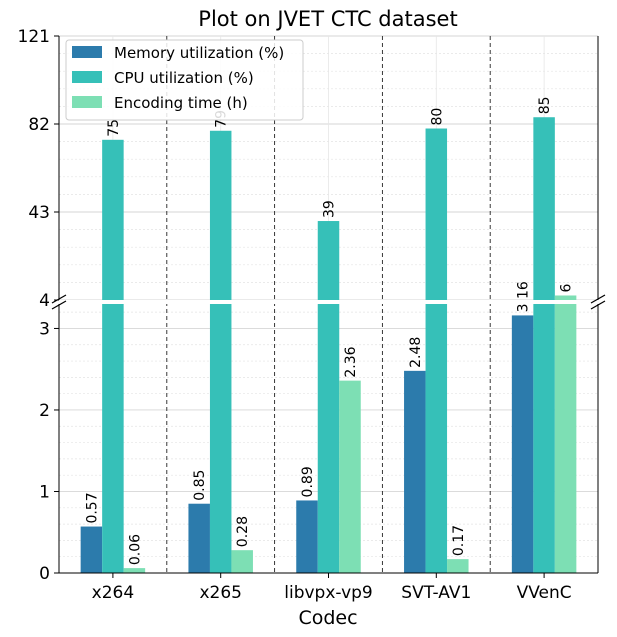  What do you see at coordinates (44, 411) in the screenshot?
I see `y-tick-label: 2` at bounding box center [44, 411].